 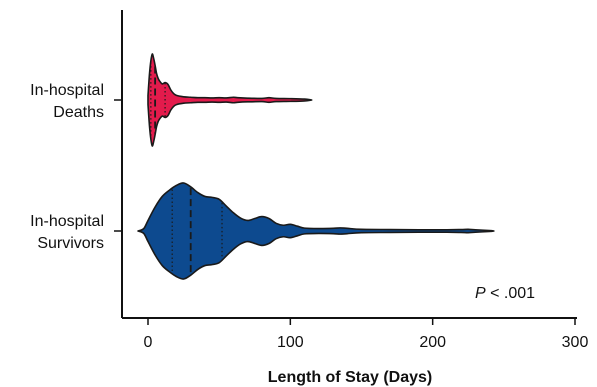 I want to click on p-value-annotation: P < .001, so click(x=505, y=293).